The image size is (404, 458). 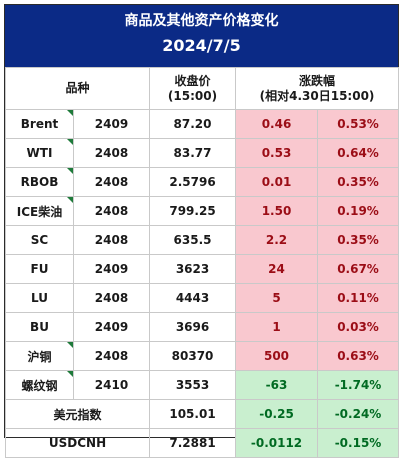 I want to click on product-name: 螺纹钢, so click(x=39, y=385).